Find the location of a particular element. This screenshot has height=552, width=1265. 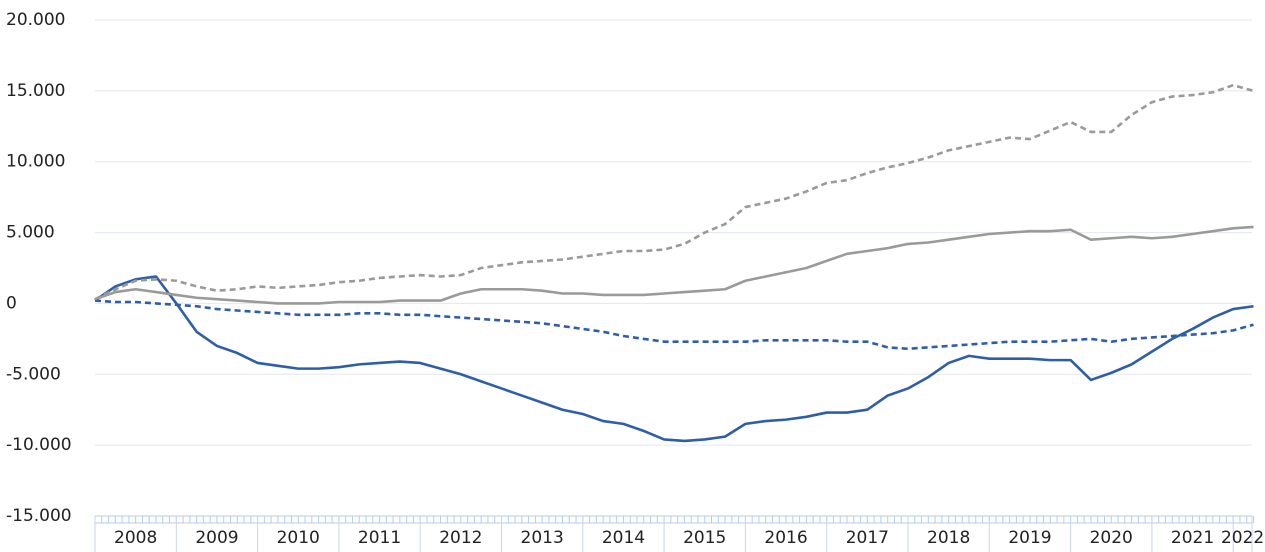

y-tick-label: 0 is located at coordinates (11, 303).